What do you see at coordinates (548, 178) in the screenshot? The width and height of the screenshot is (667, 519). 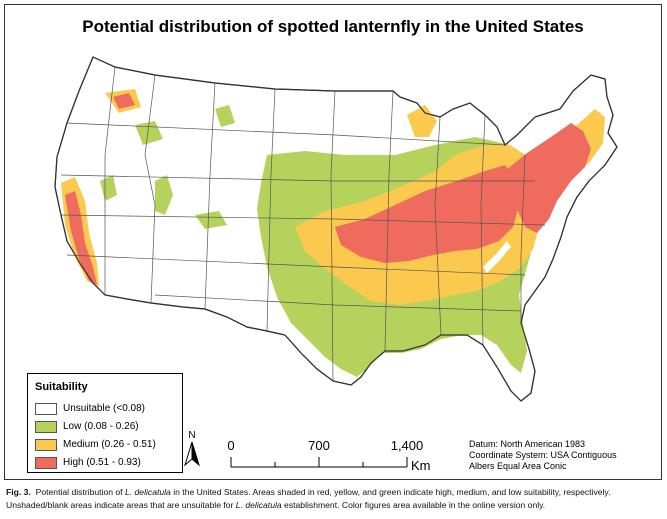 I see `region-high-northeast` at bounding box center [548, 178].